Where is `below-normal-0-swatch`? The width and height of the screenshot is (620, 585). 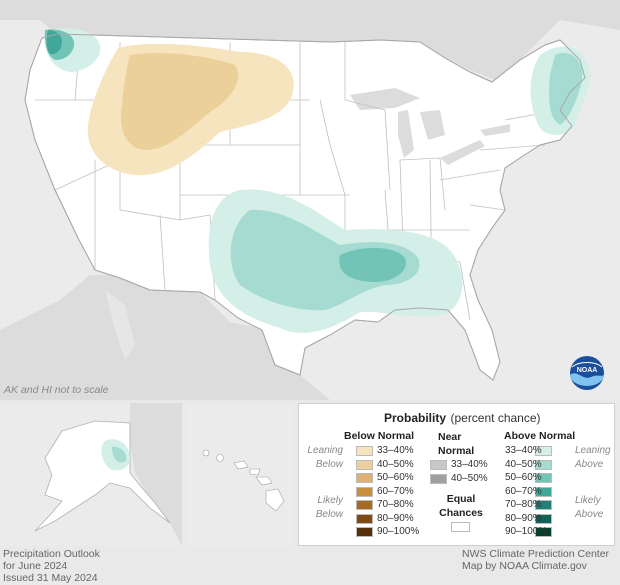 below-normal-0-swatch is located at coordinates (364, 451).